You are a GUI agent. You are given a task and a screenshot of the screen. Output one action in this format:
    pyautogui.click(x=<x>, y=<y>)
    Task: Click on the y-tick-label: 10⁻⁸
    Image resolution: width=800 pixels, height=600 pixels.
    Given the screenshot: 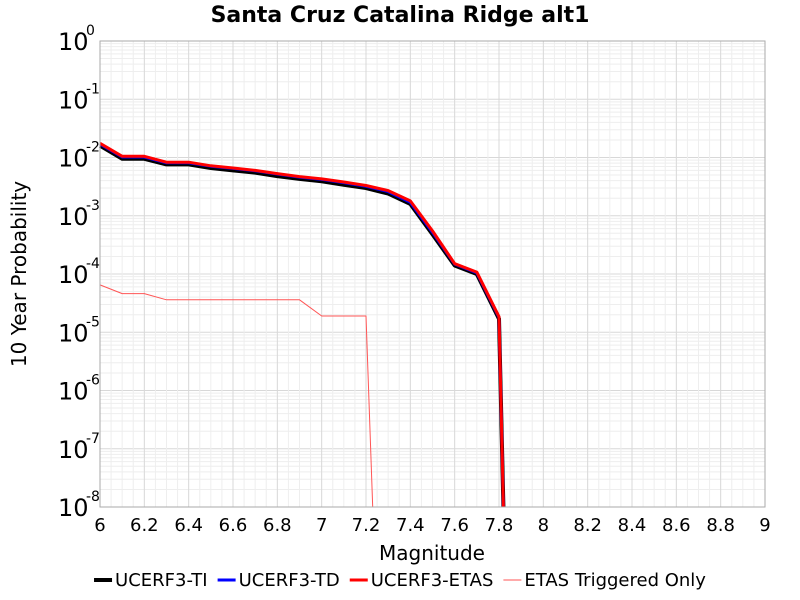 What is the action you would take?
    pyautogui.click(x=79, y=505)
    